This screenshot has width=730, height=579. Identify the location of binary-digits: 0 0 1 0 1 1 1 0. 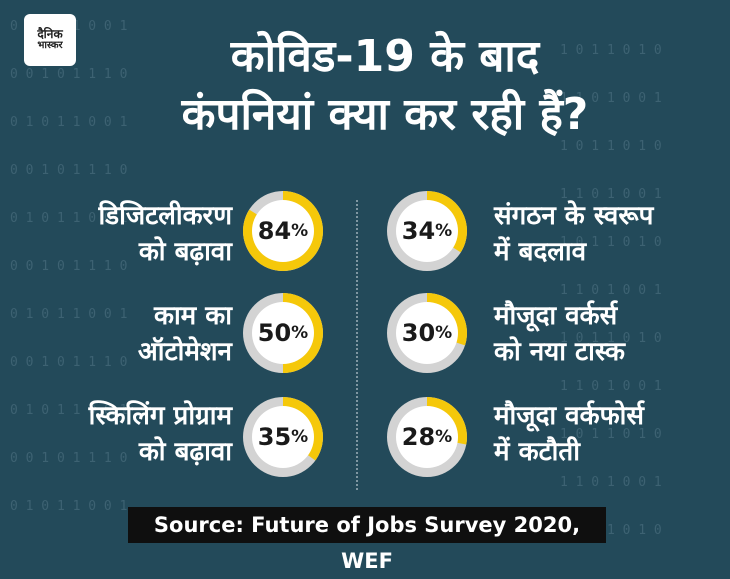
(68, 170).